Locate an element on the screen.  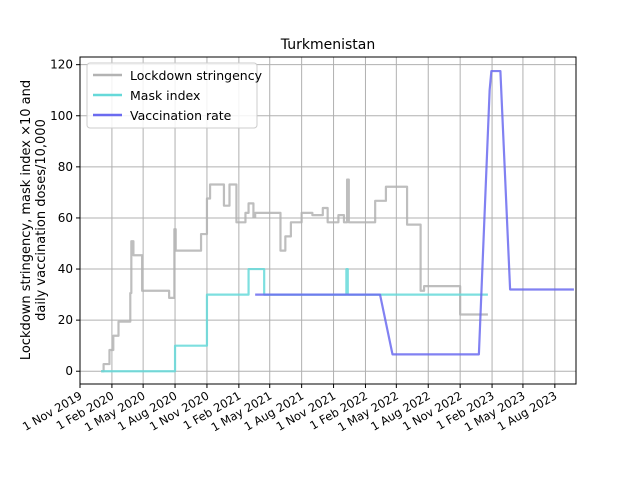
chart-title: Turkmenistan is located at coordinates (327, 45).